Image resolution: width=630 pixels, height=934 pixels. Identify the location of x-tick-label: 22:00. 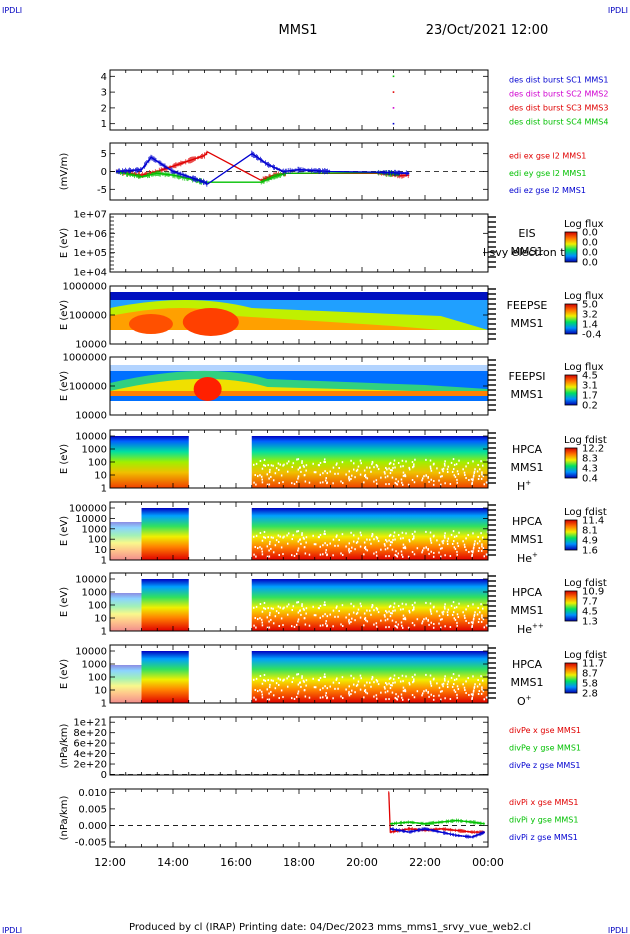
(425, 862).